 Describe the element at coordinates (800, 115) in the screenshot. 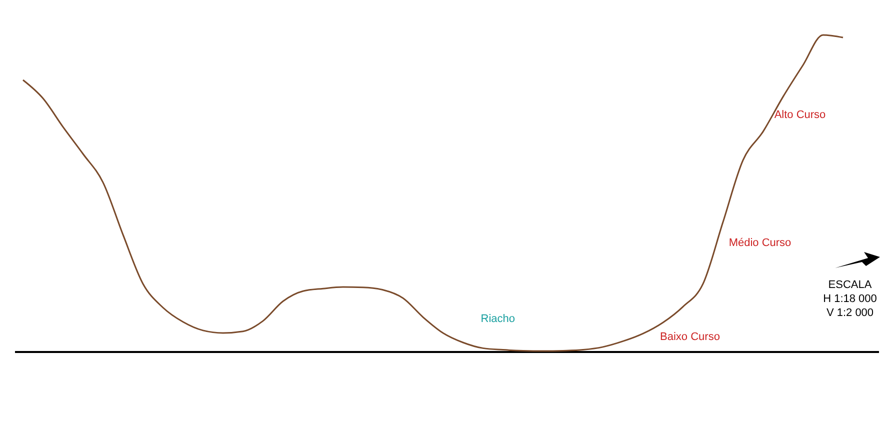

I see `annotation: Alto Curso` at that location.